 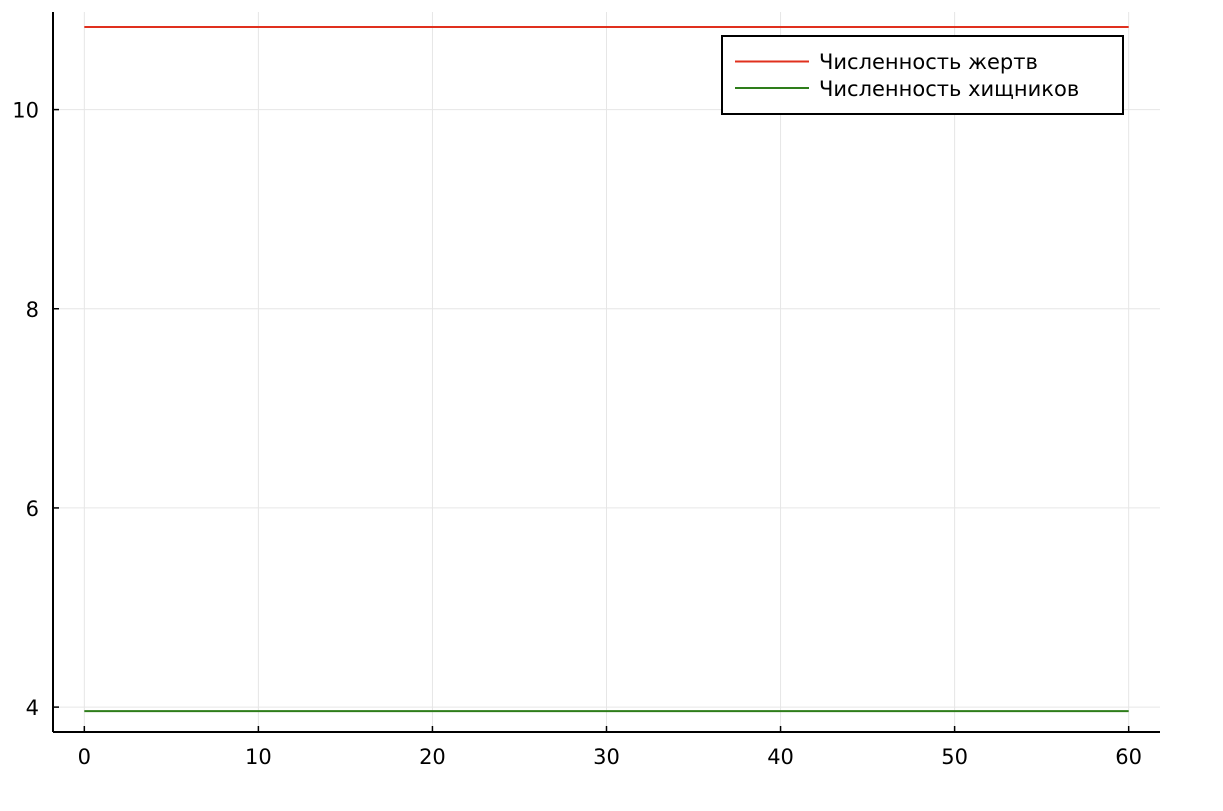 What do you see at coordinates (780, 757) in the screenshot?
I see `x-tick-label: 40` at bounding box center [780, 757].